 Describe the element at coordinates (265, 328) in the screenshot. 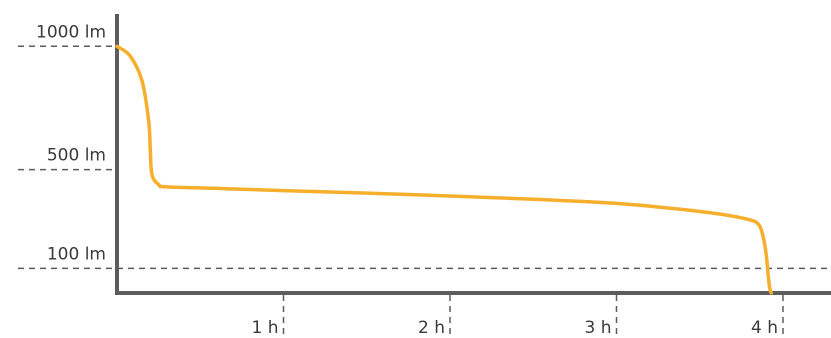

I see `x-tick-label: 1 h` at that location.